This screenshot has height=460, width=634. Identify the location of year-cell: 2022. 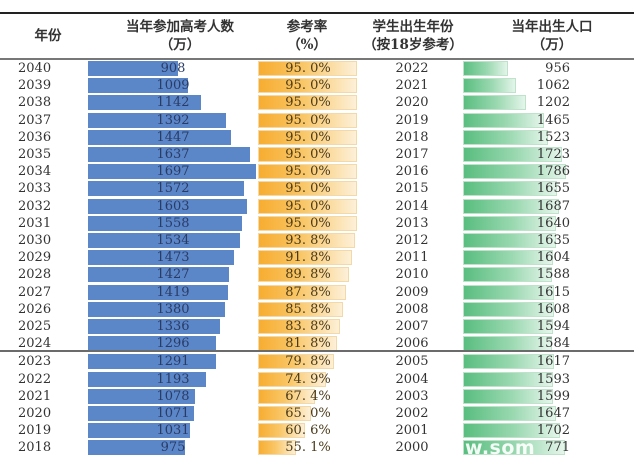
(35, 379).